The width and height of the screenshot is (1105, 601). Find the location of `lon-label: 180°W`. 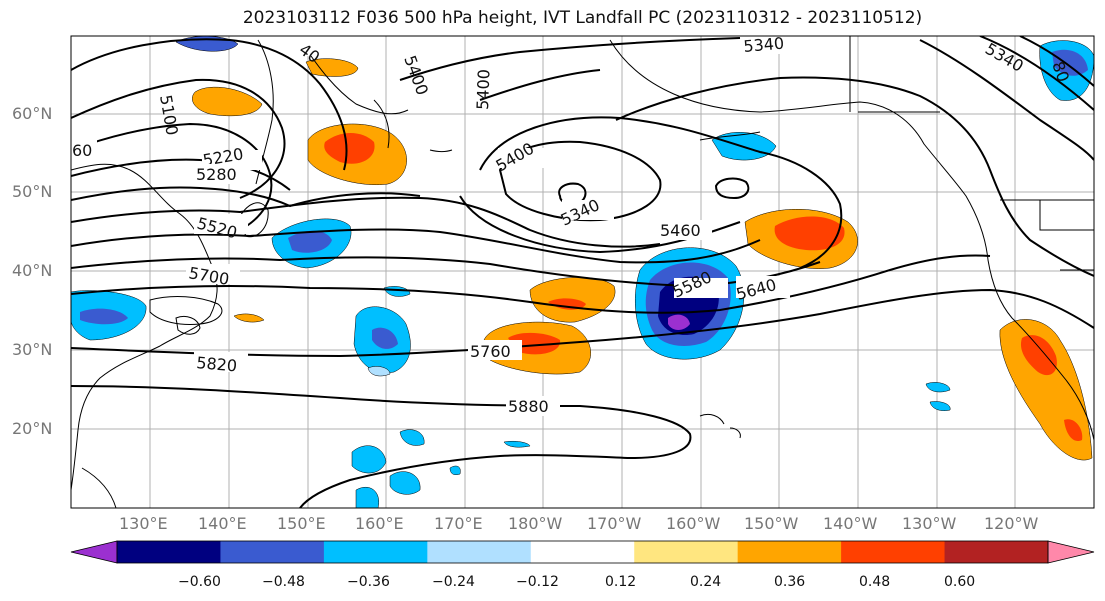

lon-label: 180°W is located at coordinates (535, 523).